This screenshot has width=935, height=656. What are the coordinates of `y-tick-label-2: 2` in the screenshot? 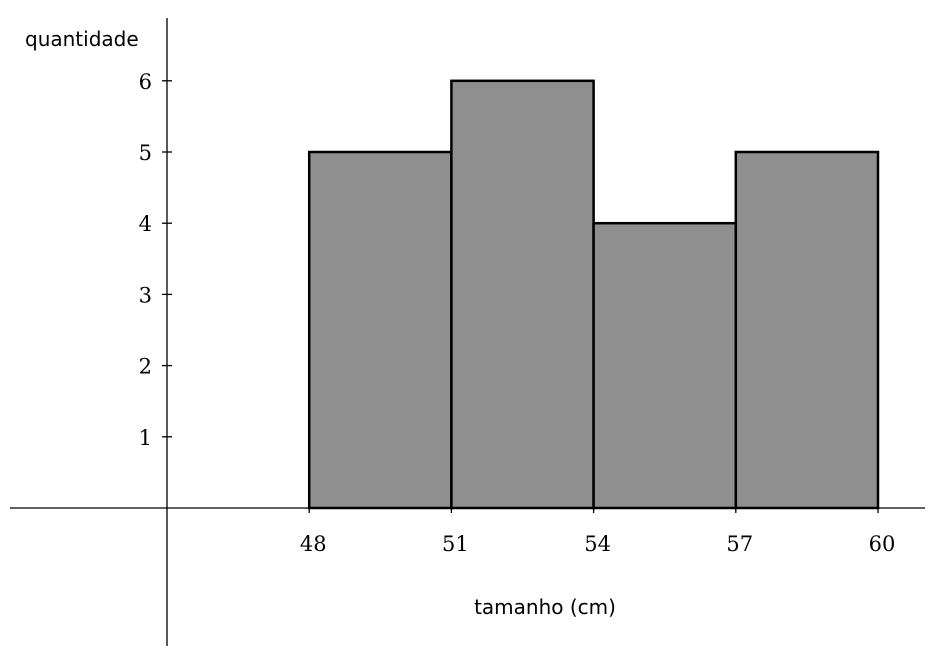 It's located at (145, 367).